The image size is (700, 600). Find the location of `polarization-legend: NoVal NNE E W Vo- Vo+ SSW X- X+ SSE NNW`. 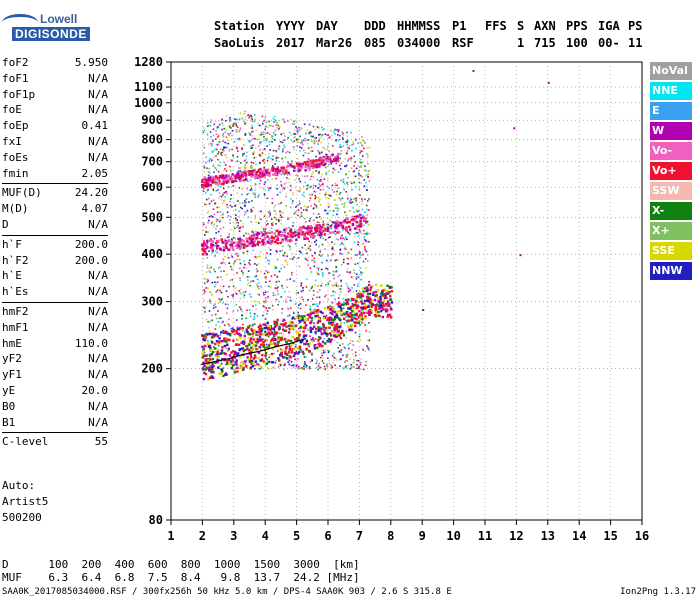

polarization-legend: NoVal NNE E W Vo- Vo+ SSW X- X+ SSE NNW is located at coordinates (671, 172).